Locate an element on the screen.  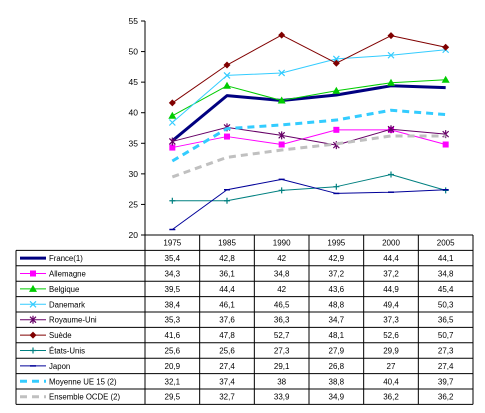
data-label: 43,6 is located at coordinates (337, 289).